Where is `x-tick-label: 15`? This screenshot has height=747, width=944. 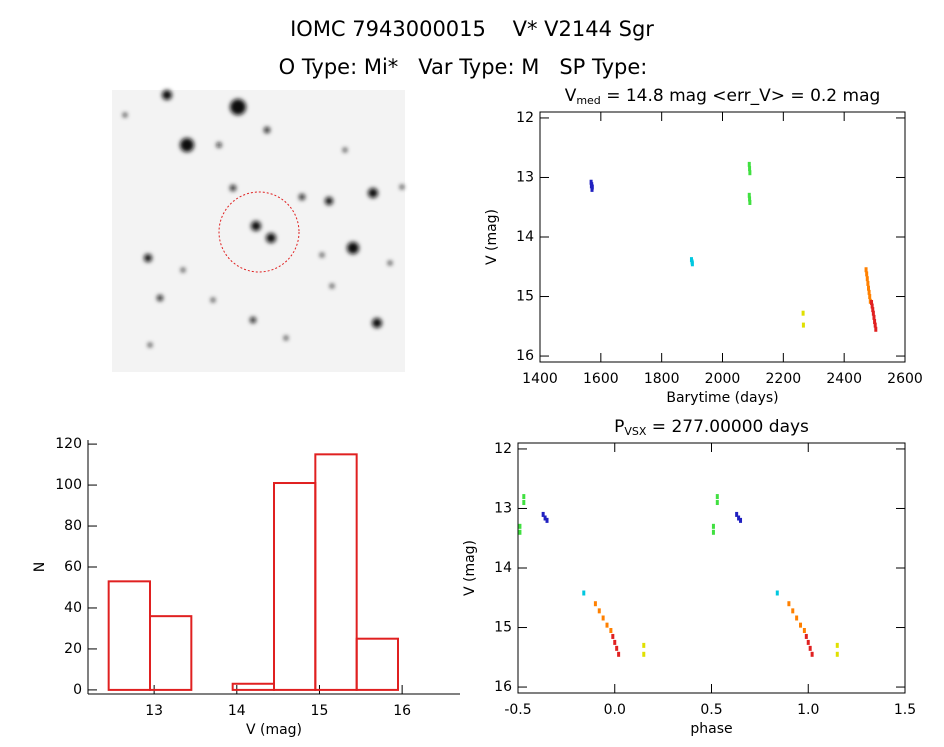 x-tick-label: 15 is located at coordinates (320, 711).